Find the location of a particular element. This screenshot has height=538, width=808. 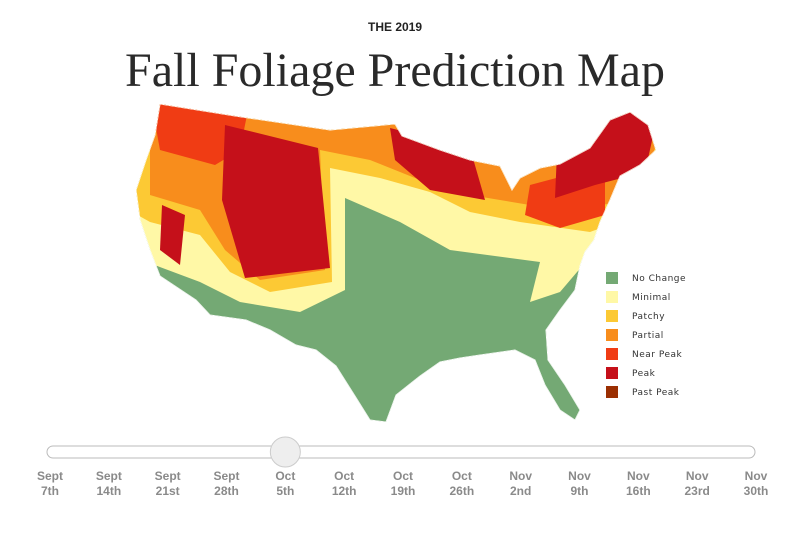

date-day: 23rd is located at coordinates (696, 491).